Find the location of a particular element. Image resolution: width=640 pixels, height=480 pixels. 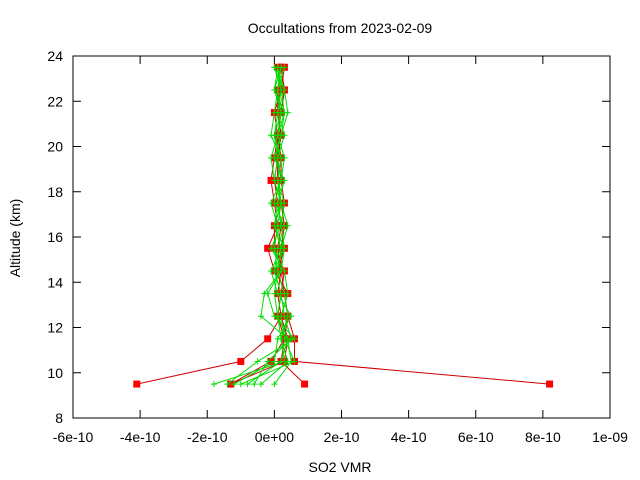

y-tick-label: 20 is located at coordinates (55, 147).